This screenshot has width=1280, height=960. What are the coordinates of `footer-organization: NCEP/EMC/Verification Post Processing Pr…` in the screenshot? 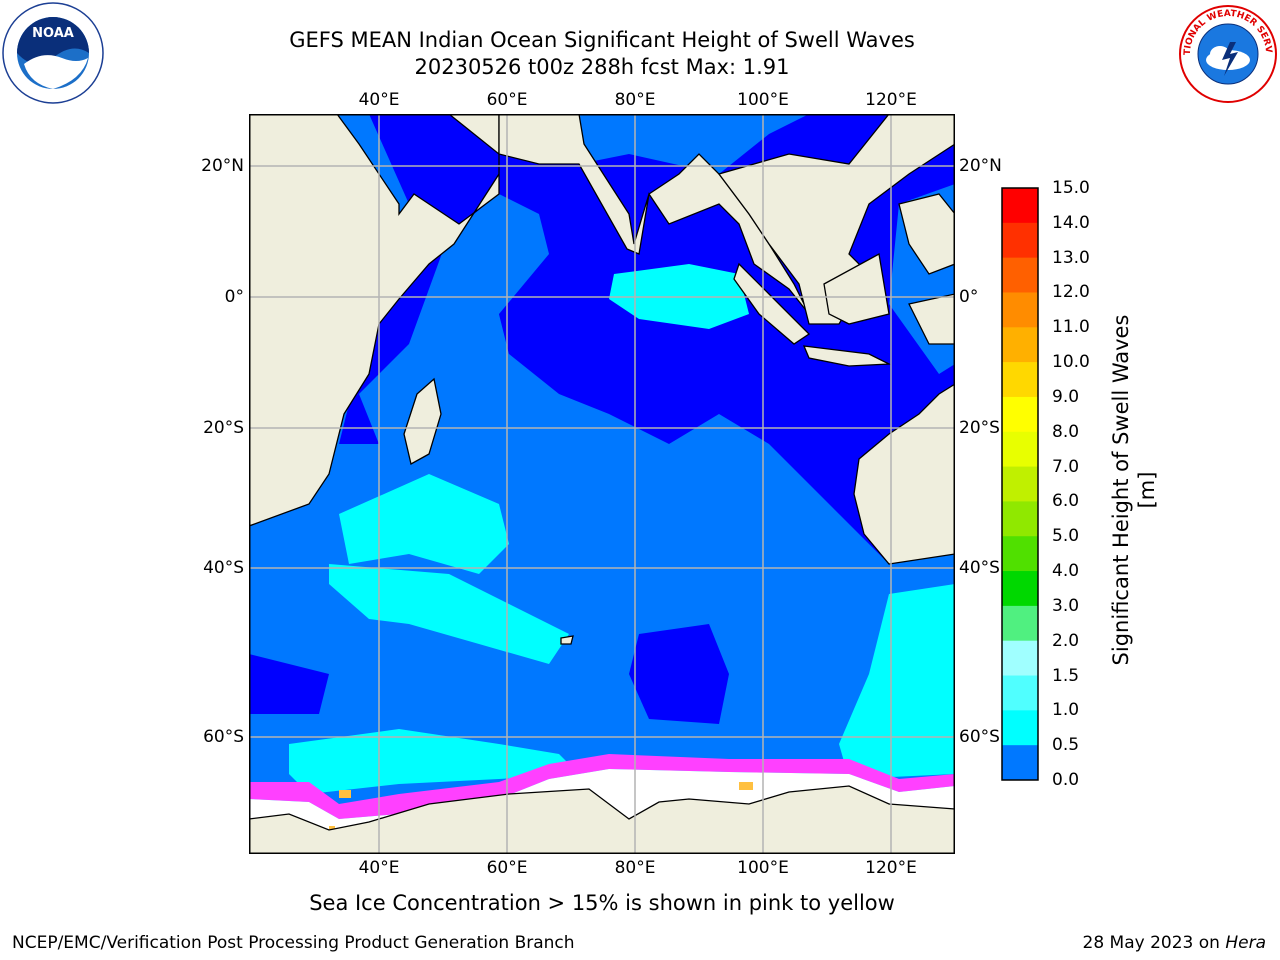 It's located at (293, 943).